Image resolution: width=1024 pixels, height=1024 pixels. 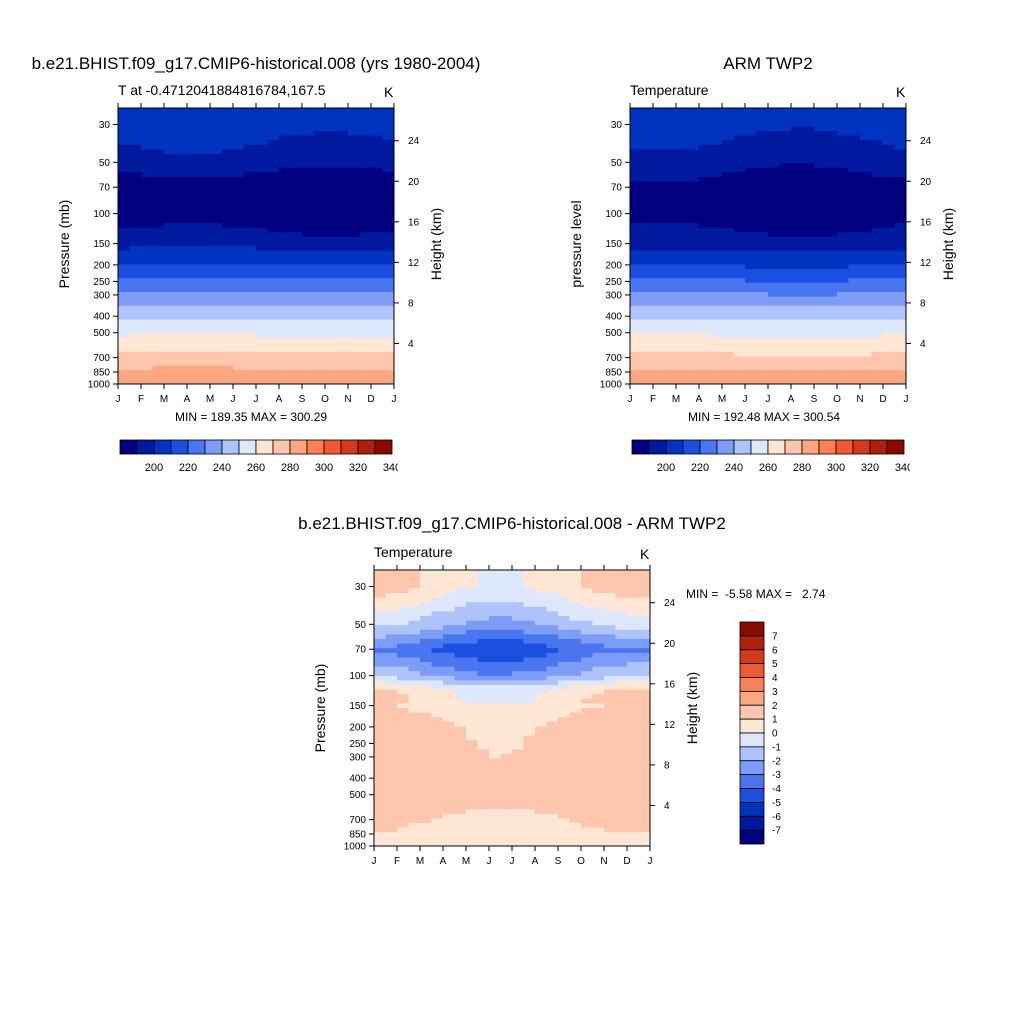 What do you see at coordinates (775, 692) in the screenshot?
I see `colorbar-label: 3` at bounding box center [775, 692].